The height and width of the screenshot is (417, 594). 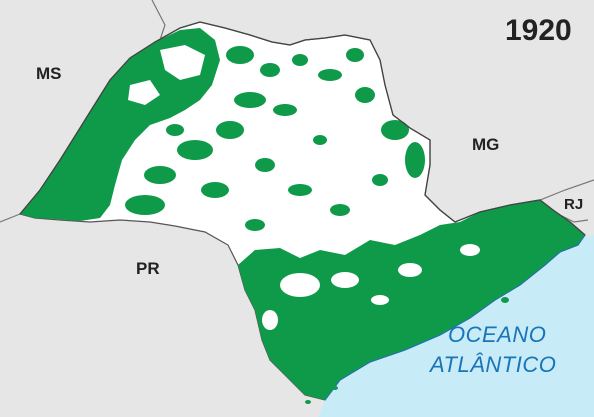 What do you see at coordinates (148, 268) in the screenshot?
I see `neighbor-label-pr: PR` at bounding box center [148, 268].